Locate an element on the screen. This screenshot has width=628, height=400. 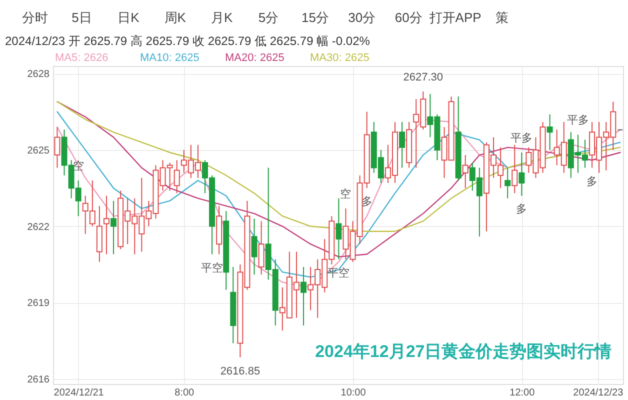
x-tick-label: 10:00 is located at coordinates (353, 393).